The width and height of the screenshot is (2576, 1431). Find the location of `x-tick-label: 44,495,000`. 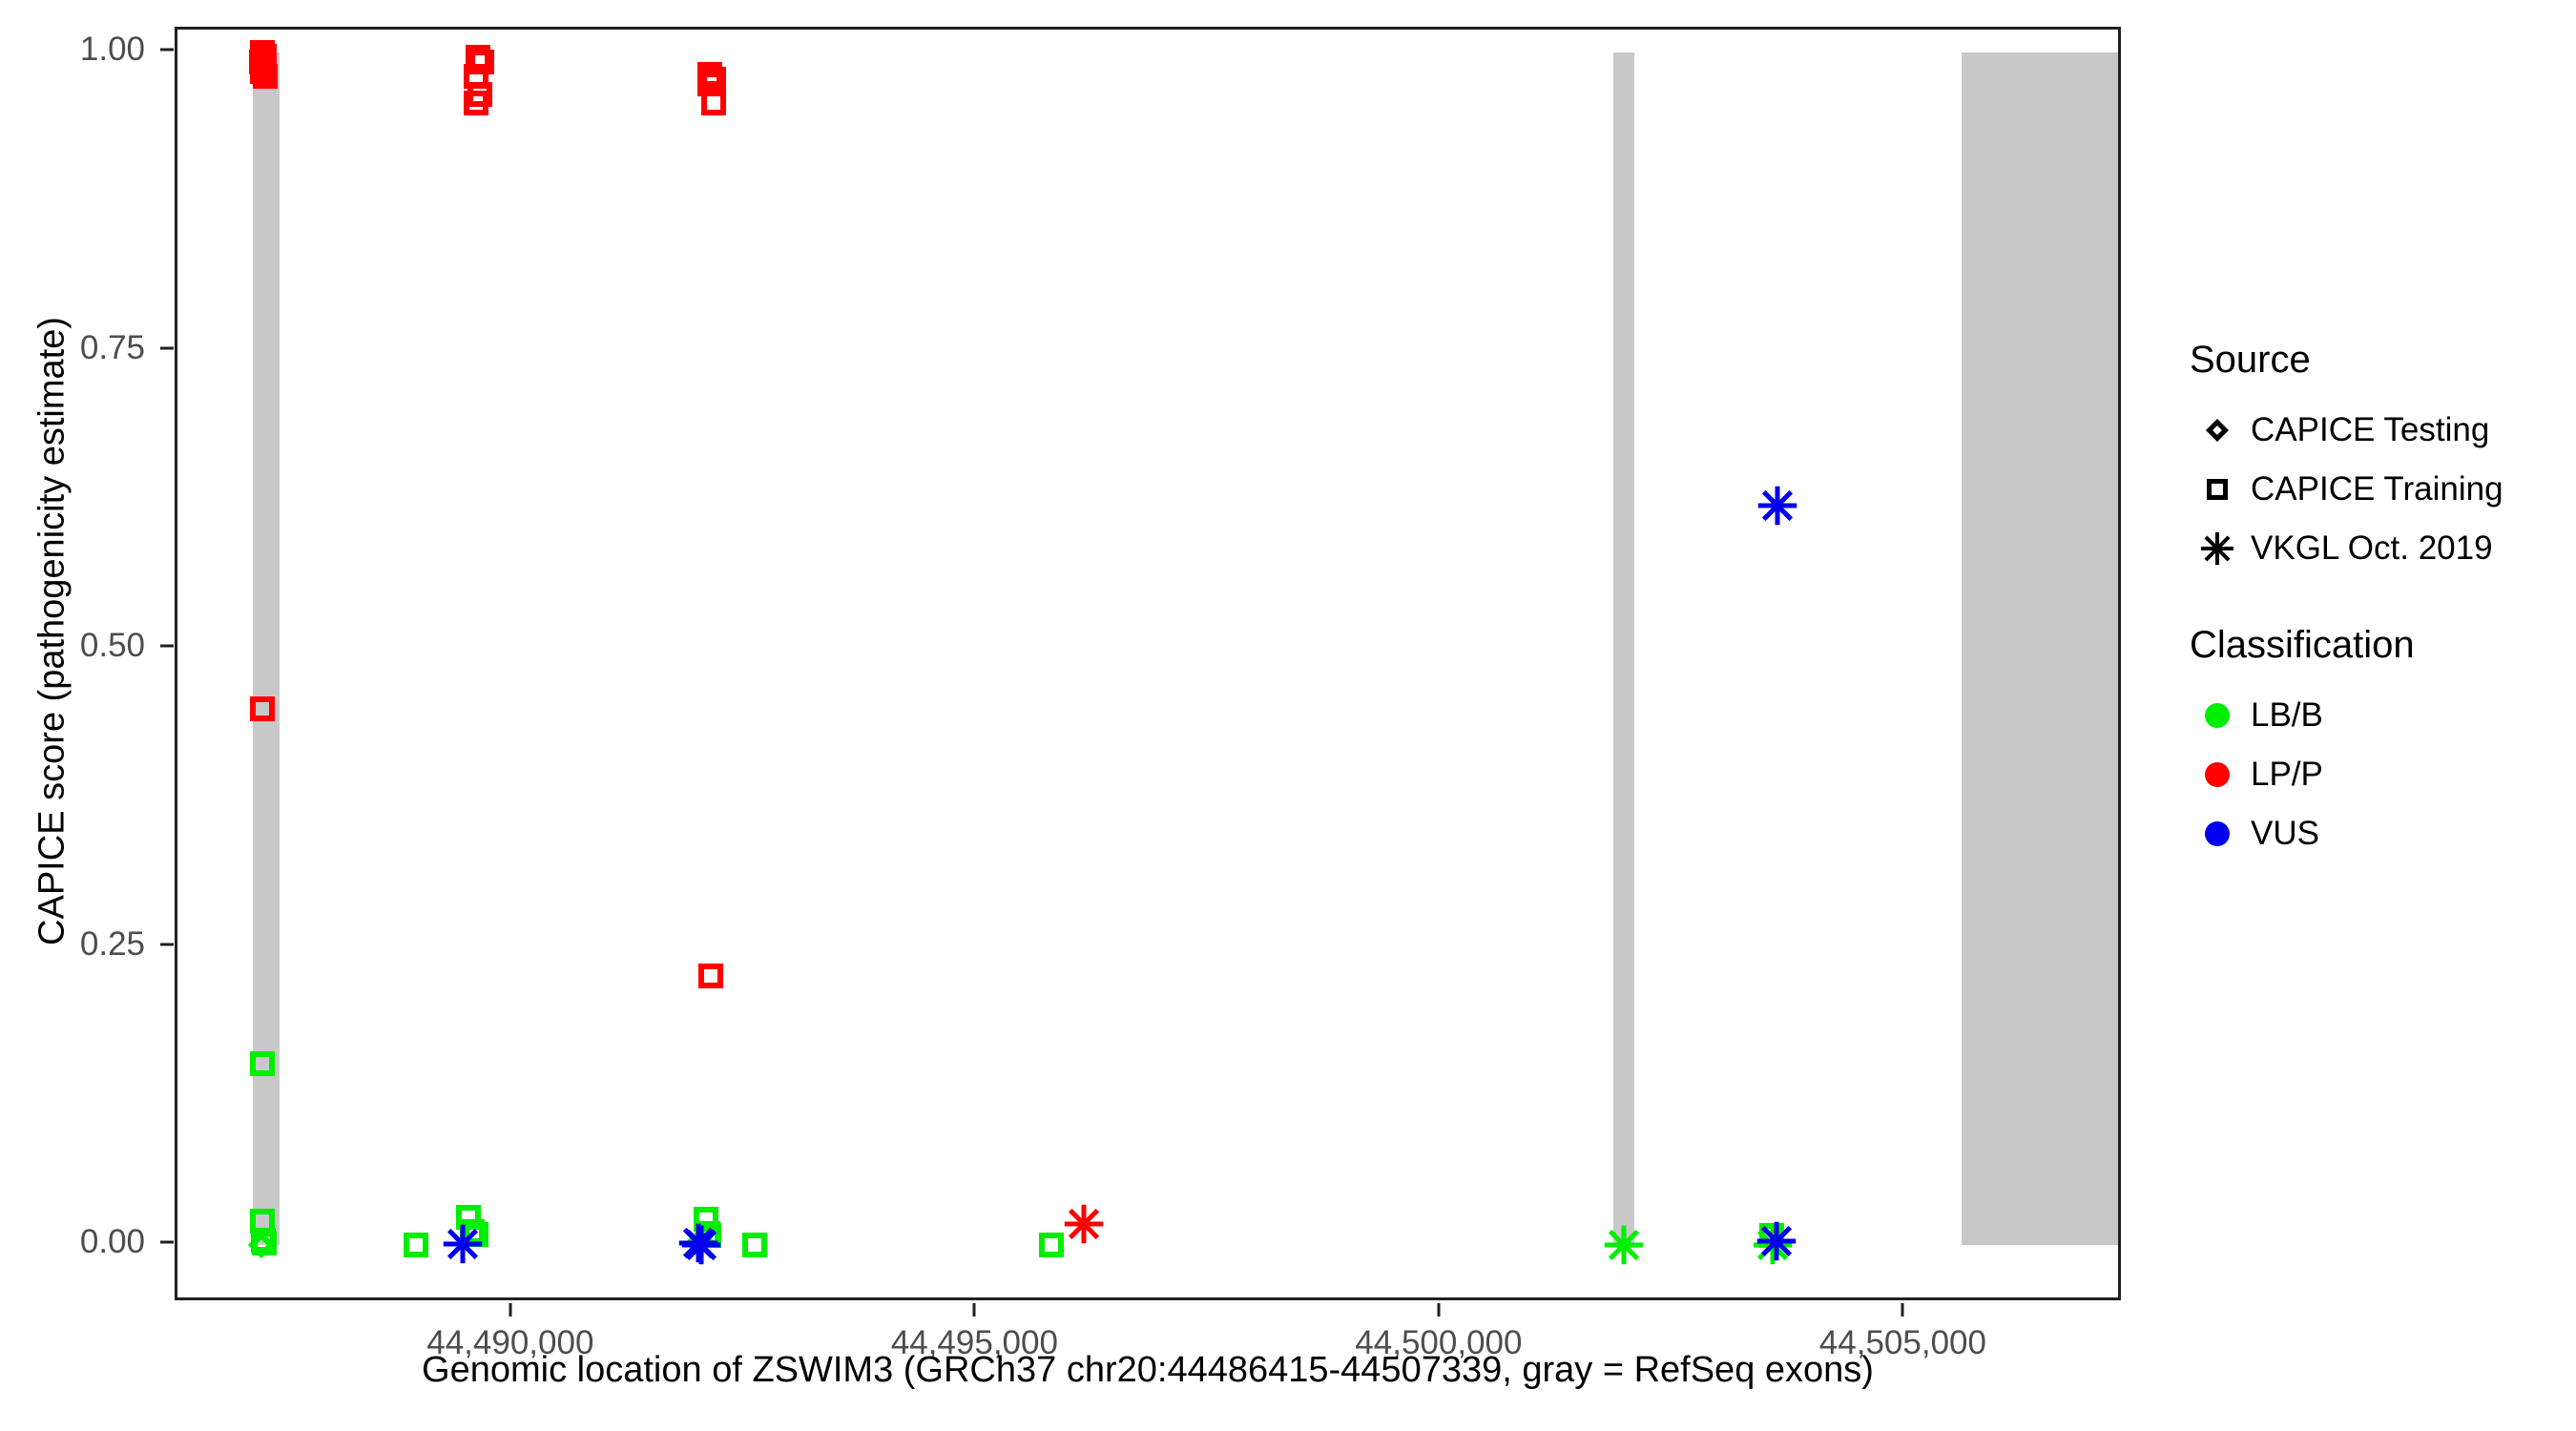

x-tick-label: 44,495,000 is located at coordinates (974, 1342).